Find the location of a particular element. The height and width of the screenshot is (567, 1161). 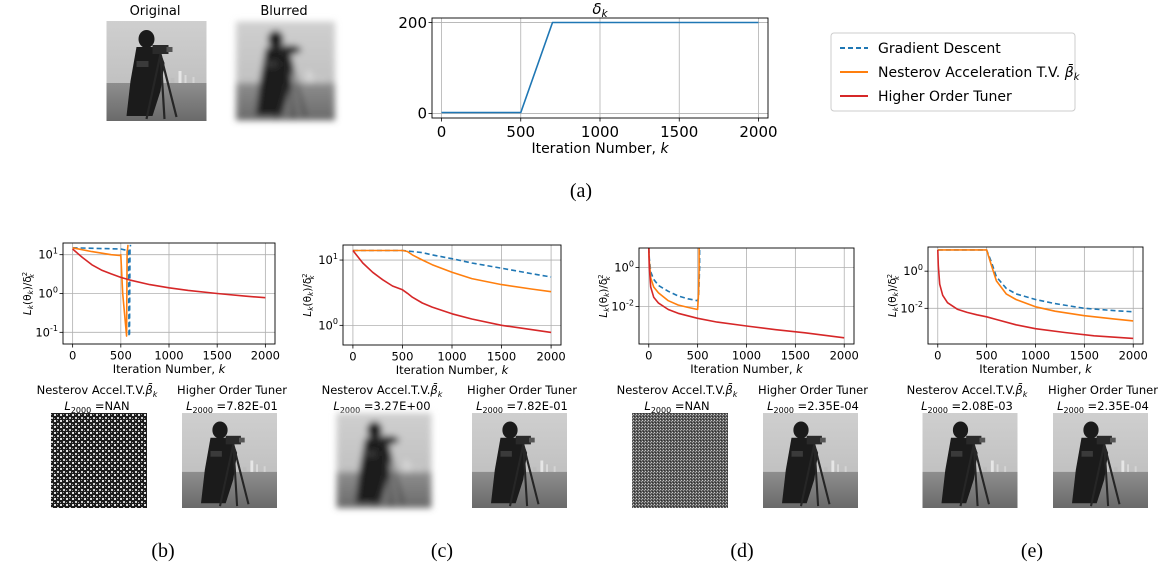

chart-title: δk is located at coordinates (600, 10).